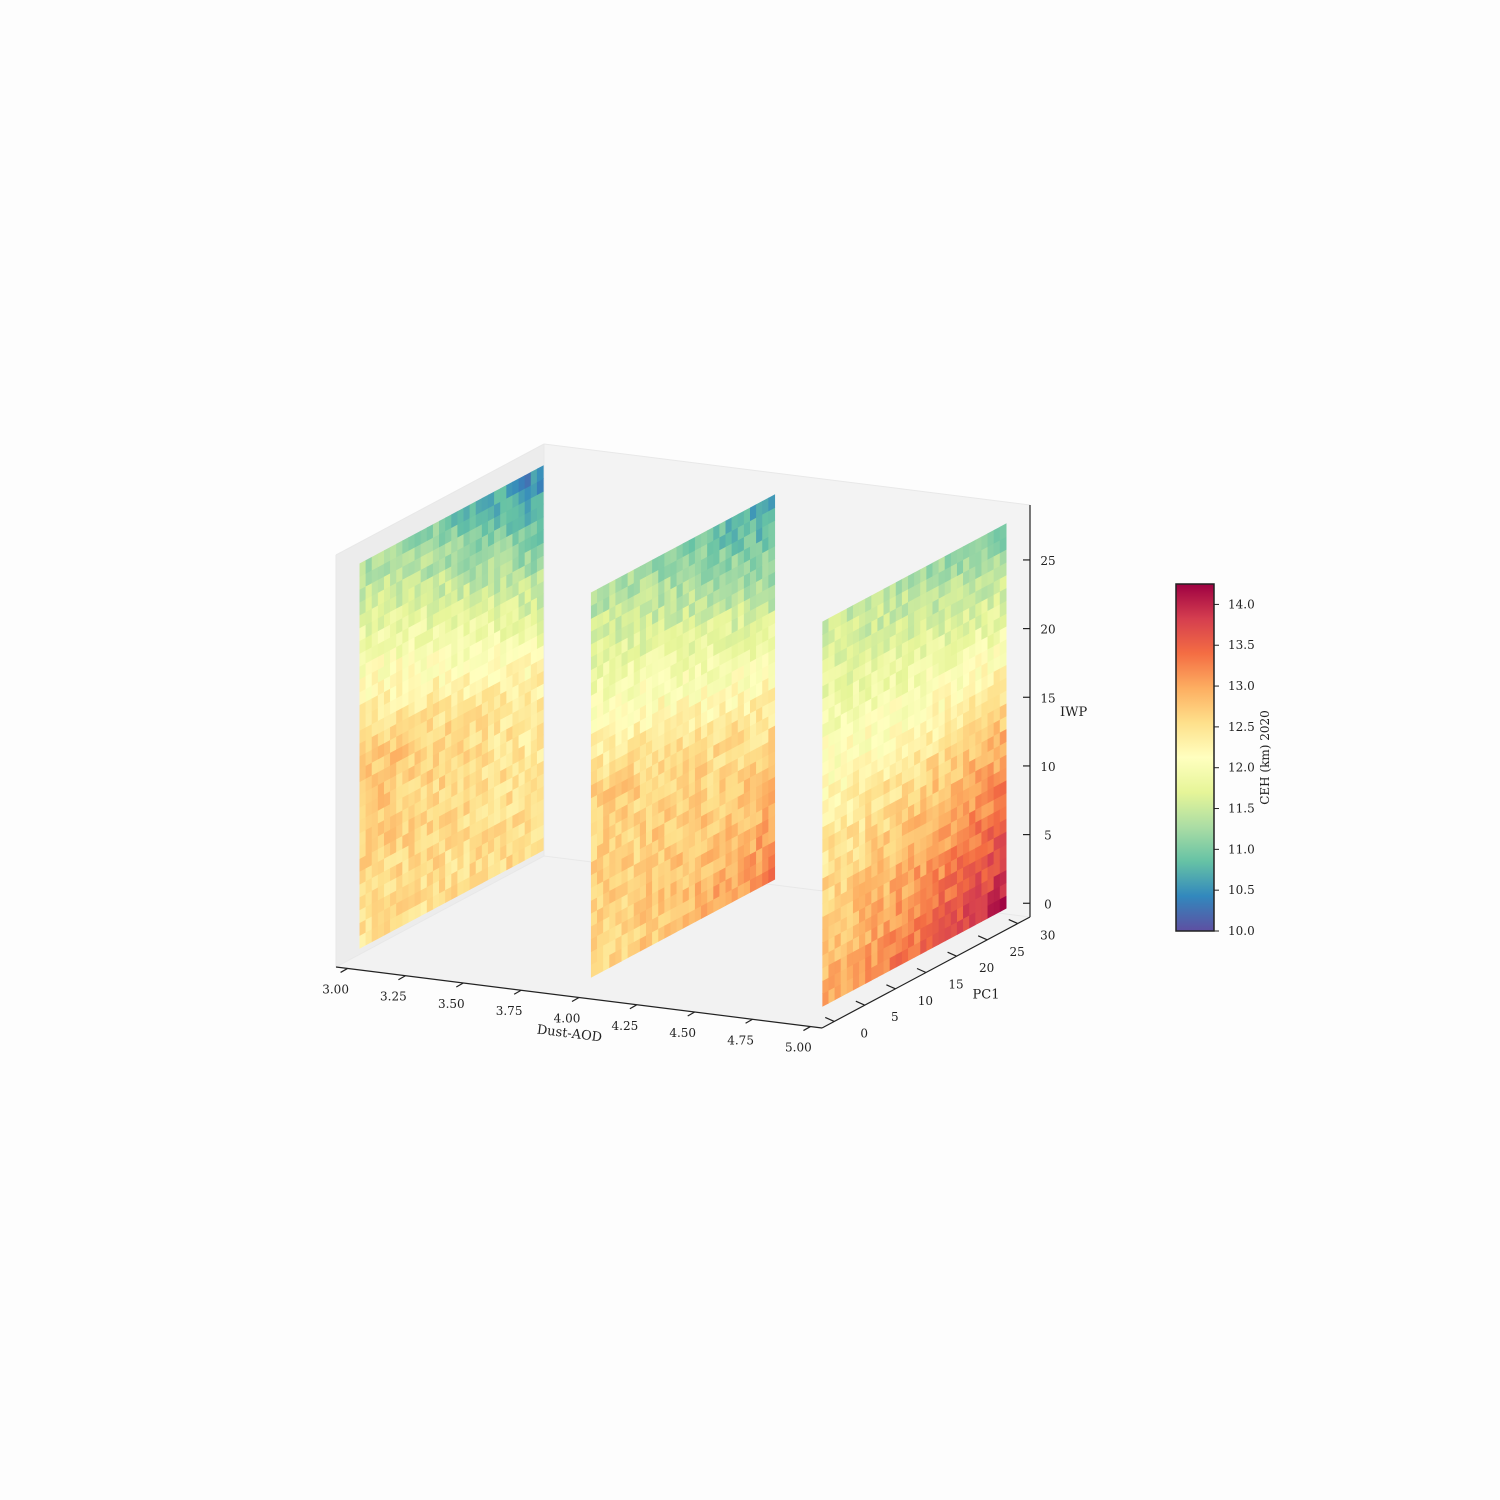  Describe the element at coordinates (1047, 630) in the screenshot. I see `z-tick-label: 20` at that location.